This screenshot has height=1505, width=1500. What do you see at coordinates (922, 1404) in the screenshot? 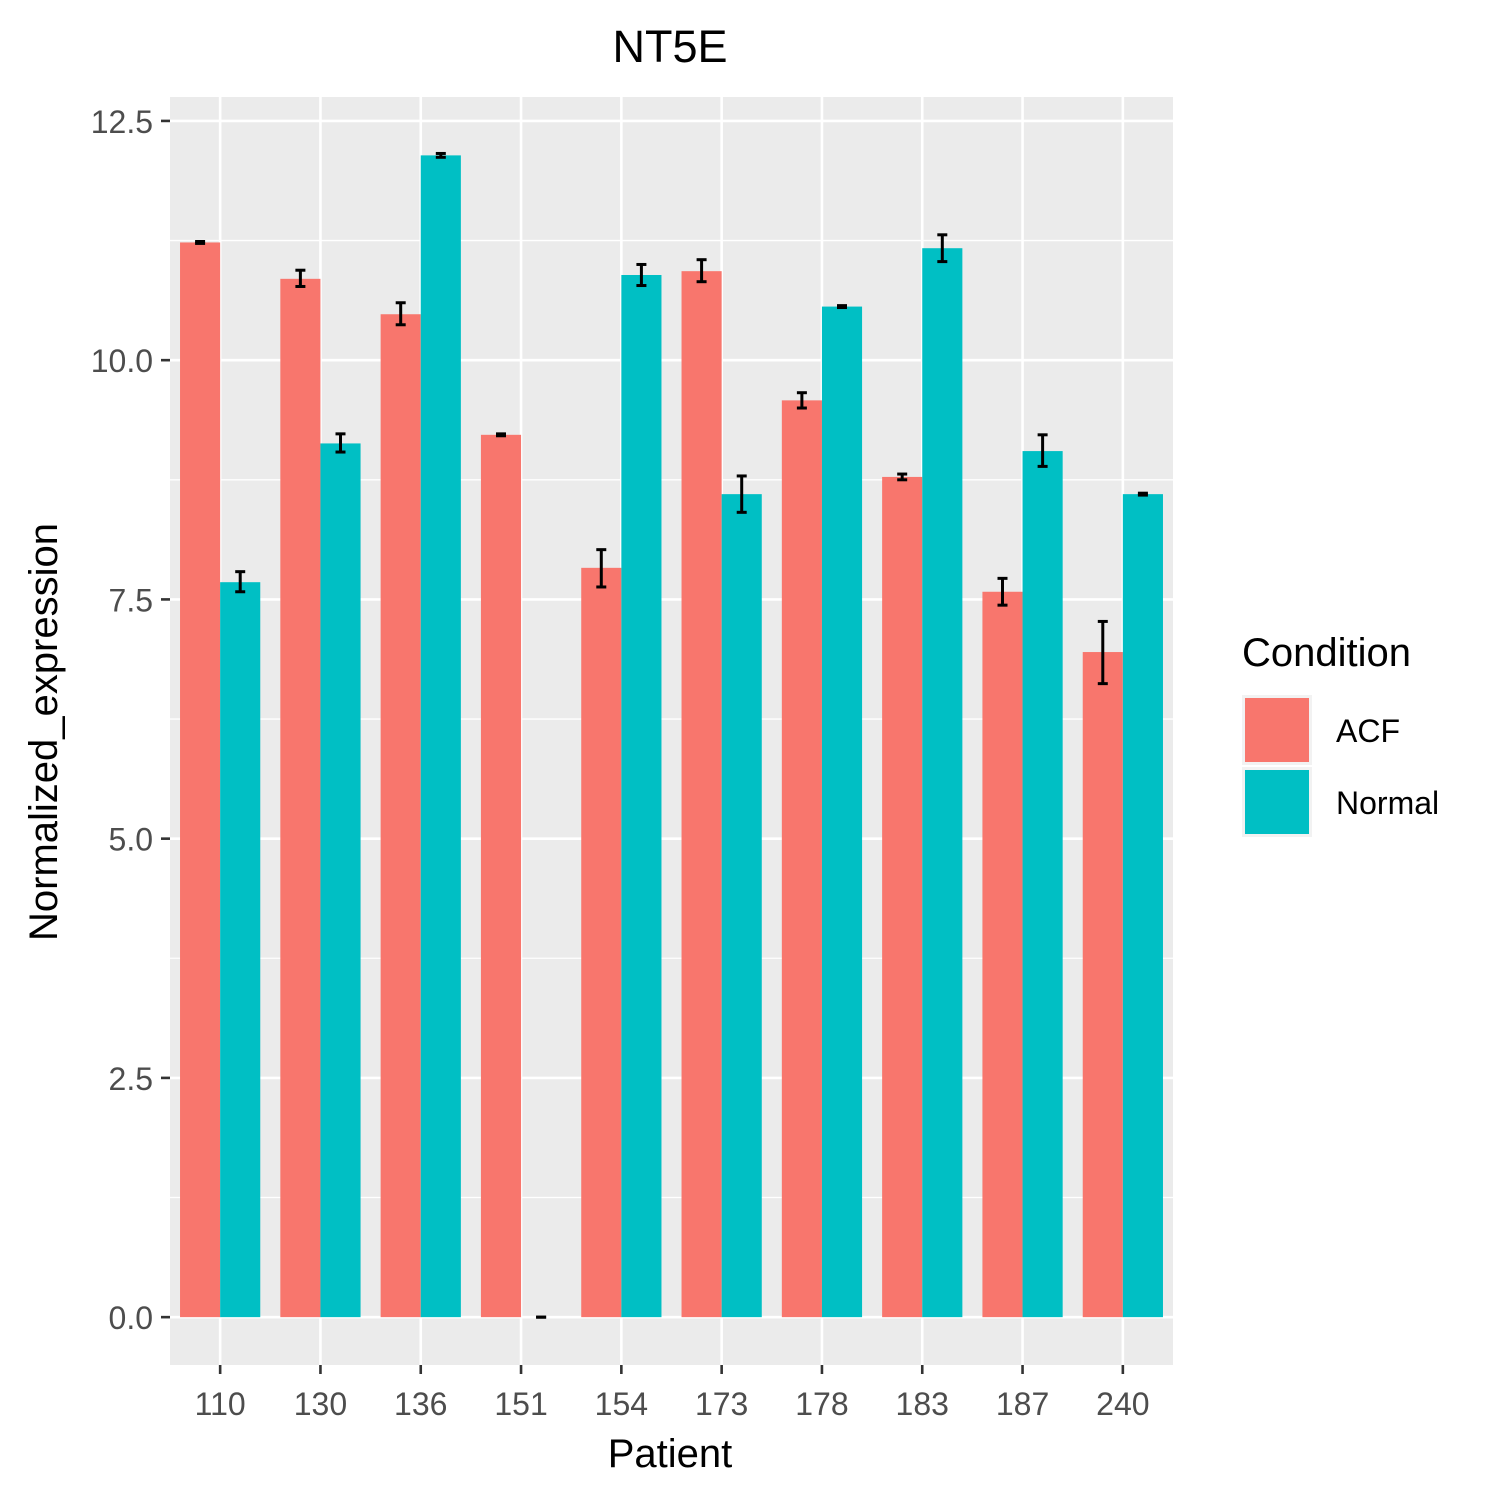
I see `x-tick-label: 183` at bounding box center [922, 1404].